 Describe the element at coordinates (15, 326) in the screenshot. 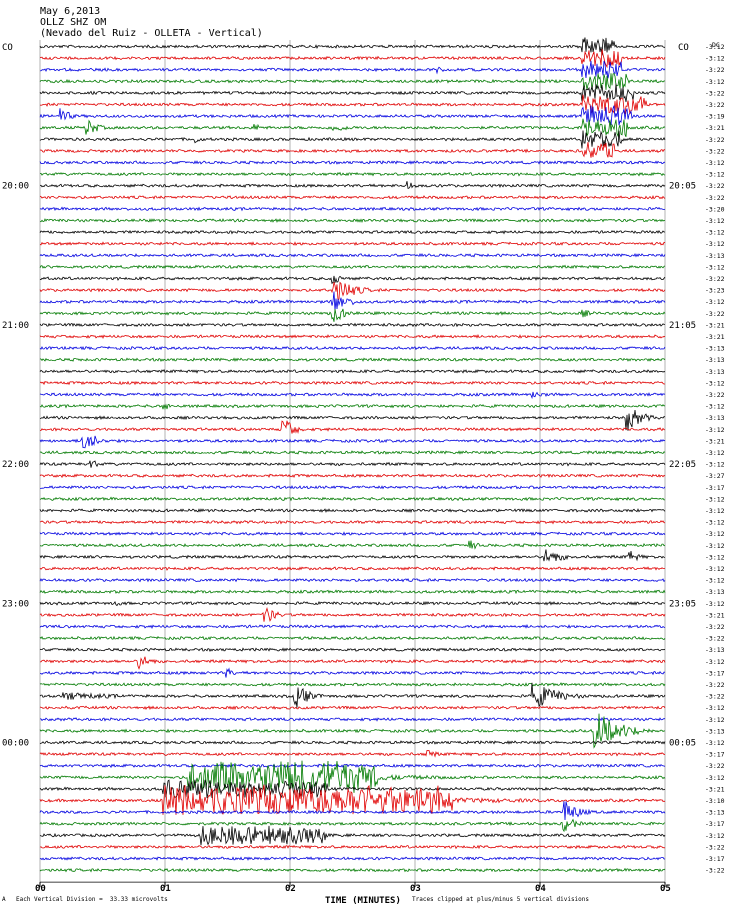

I see `left-time-label: 21:00` at that location.